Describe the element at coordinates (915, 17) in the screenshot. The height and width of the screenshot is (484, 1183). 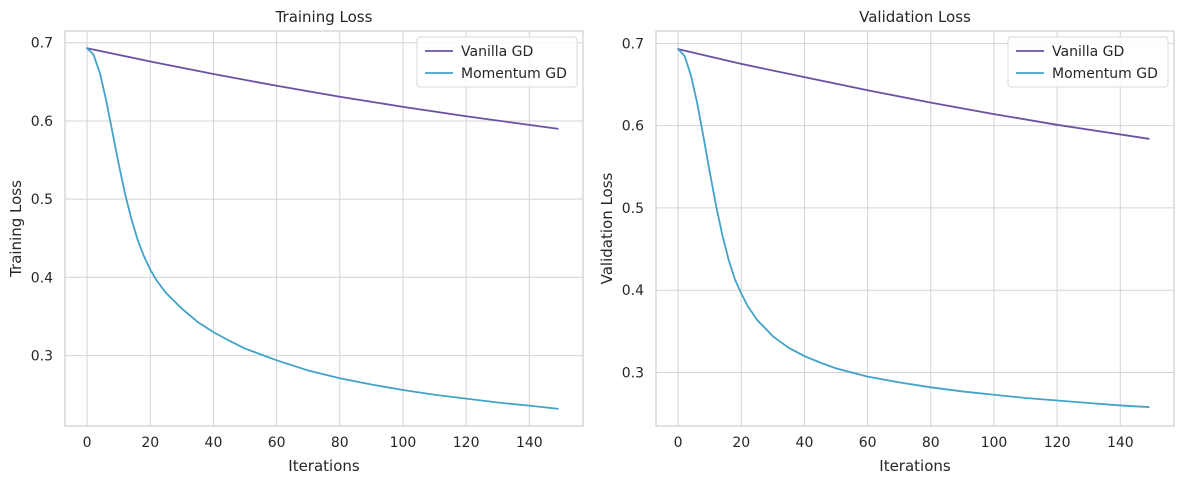
I see `chart-title: Validation Loss` at that location.